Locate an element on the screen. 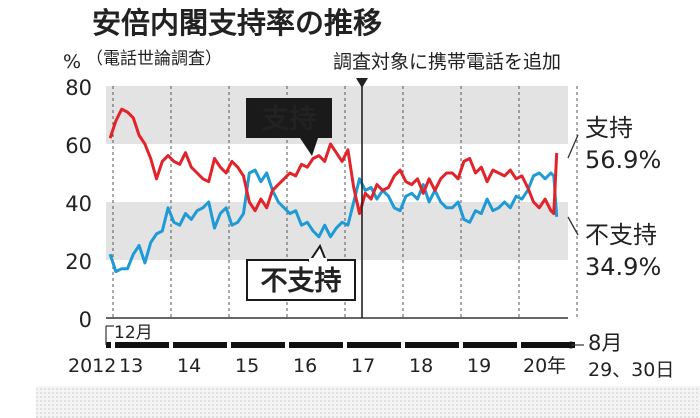 The image size is (700, 418). timeline-start-piece is located at coordinates (108, 345).